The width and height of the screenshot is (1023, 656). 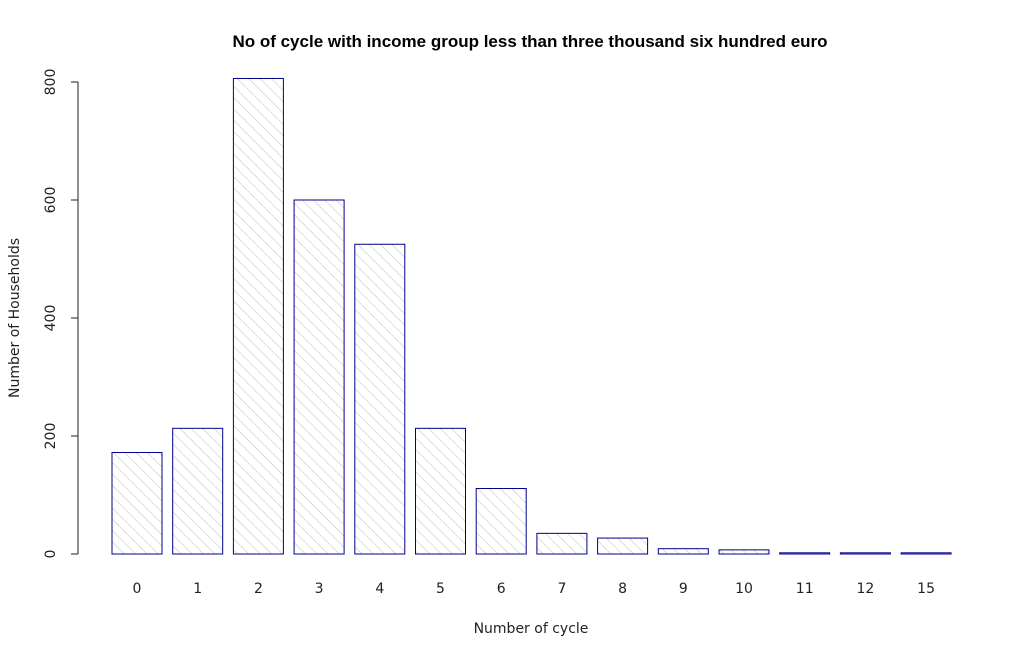 I want to click on x-tick-label: 3, so click(x=319, y=589).